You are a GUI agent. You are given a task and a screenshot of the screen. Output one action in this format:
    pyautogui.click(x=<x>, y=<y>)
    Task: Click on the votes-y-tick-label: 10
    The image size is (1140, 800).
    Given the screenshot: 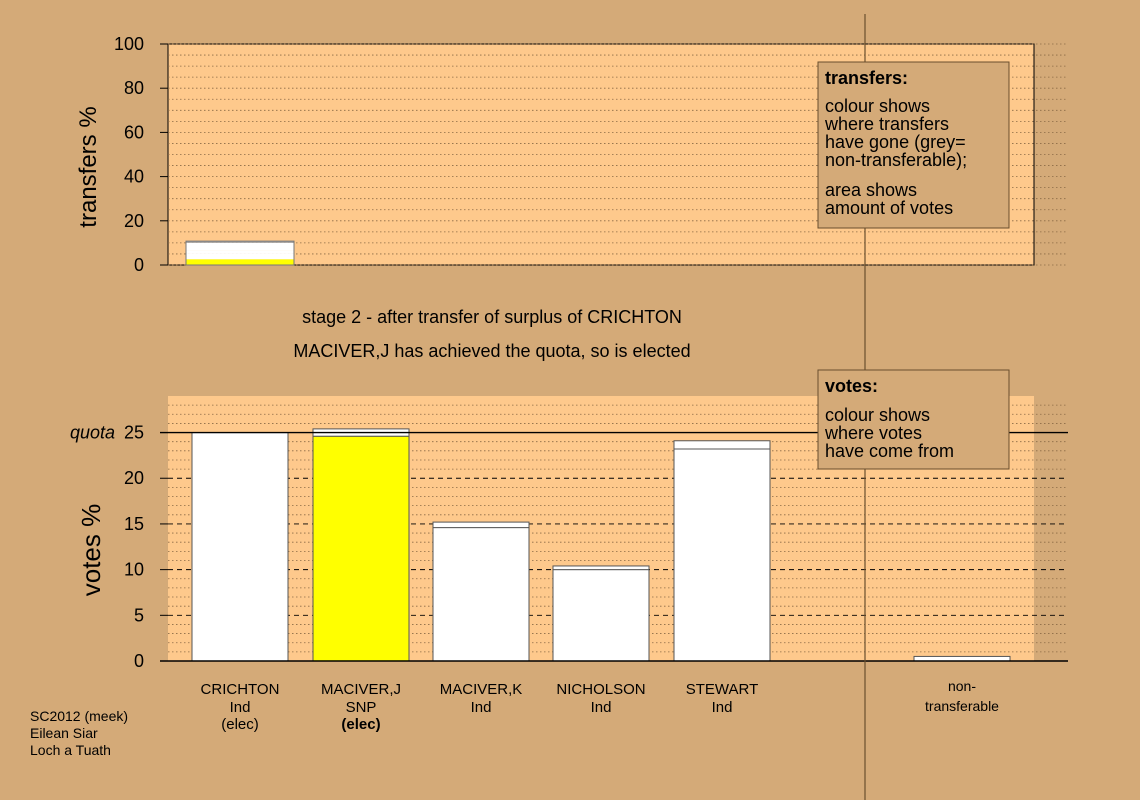 What is the action you would take?
    pyautogui.click(x=134, y=570)
    